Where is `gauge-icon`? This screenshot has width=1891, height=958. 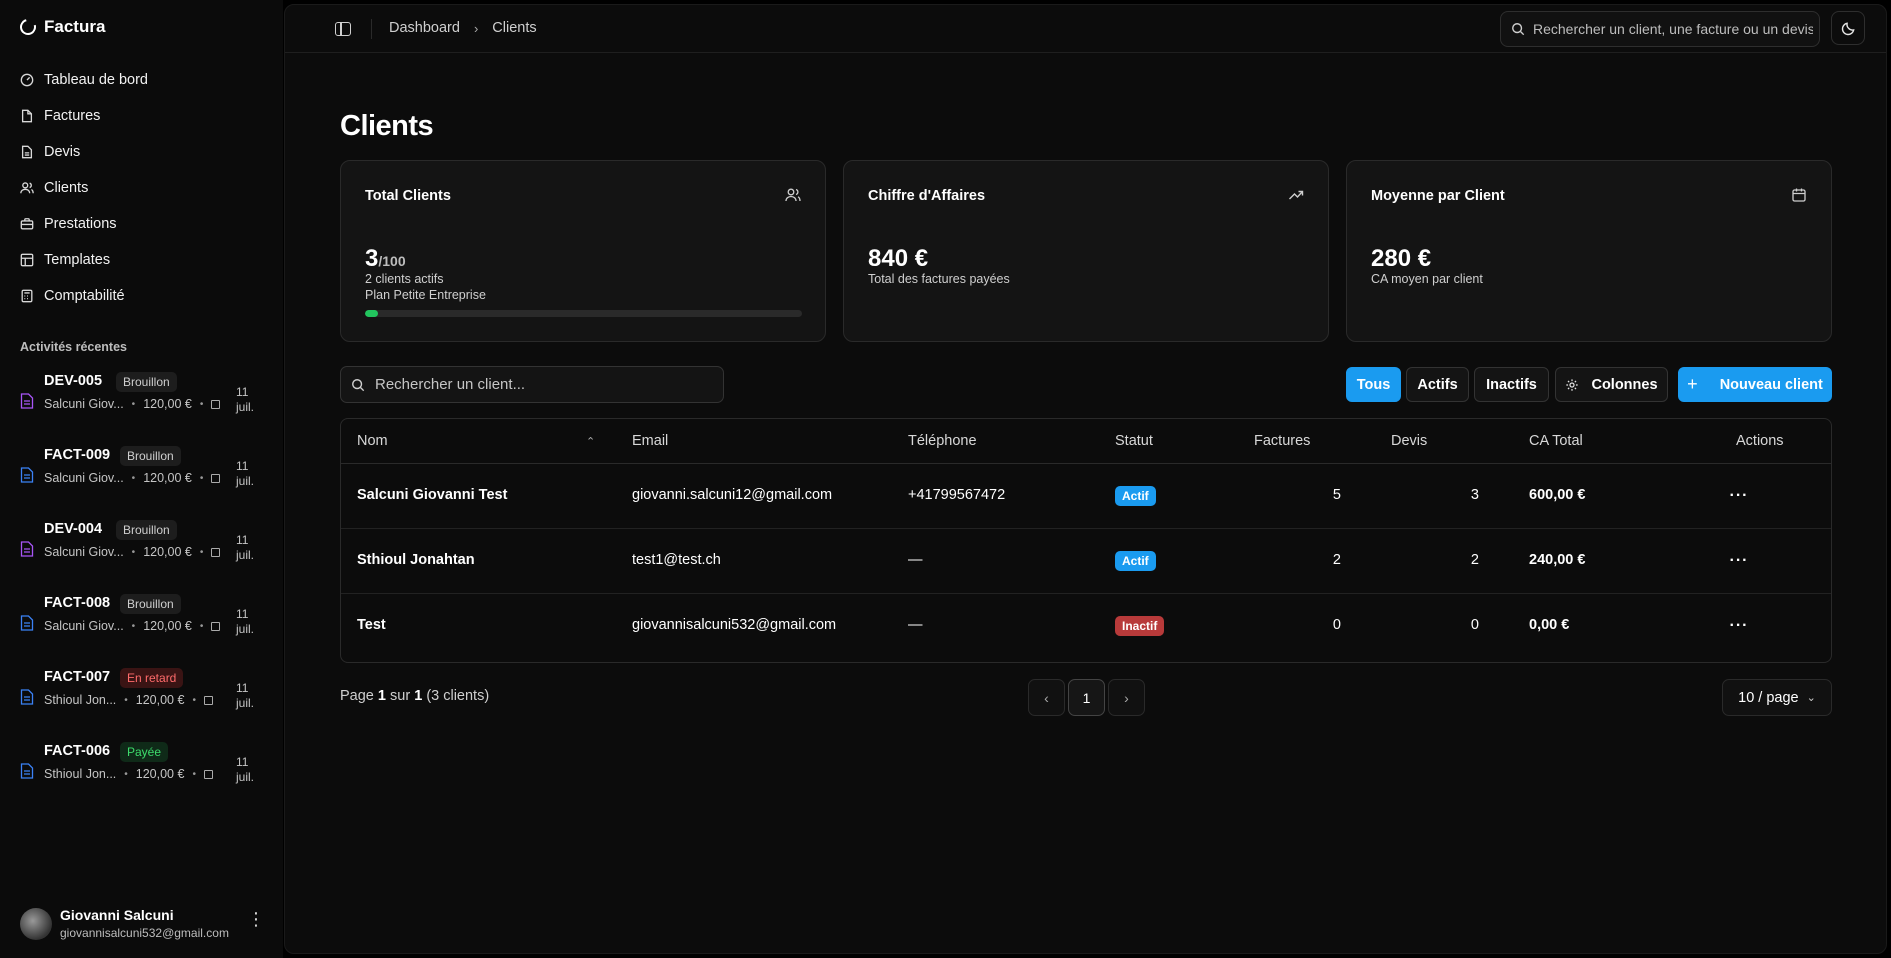
gauge-icon is located at coordinates (27, 80).